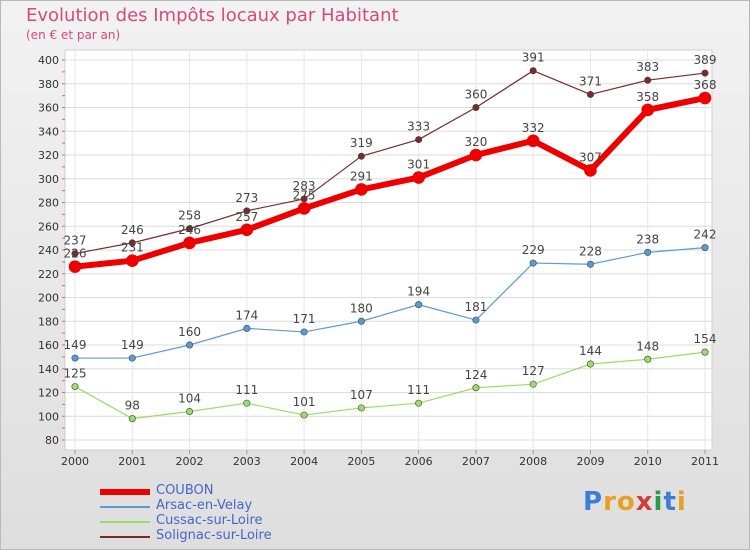 The height and width of the screenshot is (550, 750). Describe the element at coordinates (418, 127) in the screenshot. I see `data-label: 333` at that location.